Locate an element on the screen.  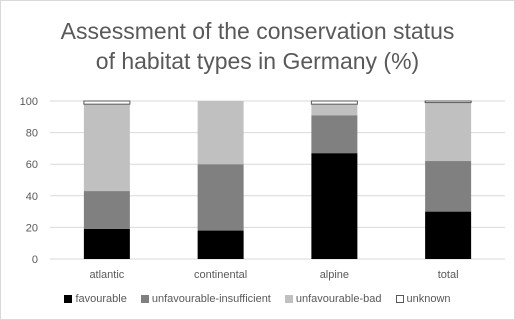
y-axis-ticks: 0 20 40 60 80 100 is located at coordinates (29, 181).